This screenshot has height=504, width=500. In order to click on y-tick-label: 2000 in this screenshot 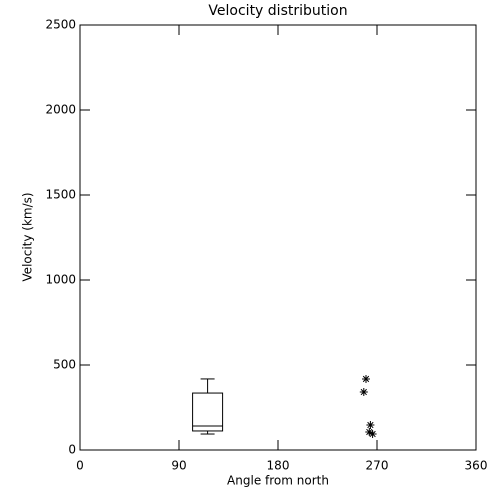, I will do `click(60, 110)`.